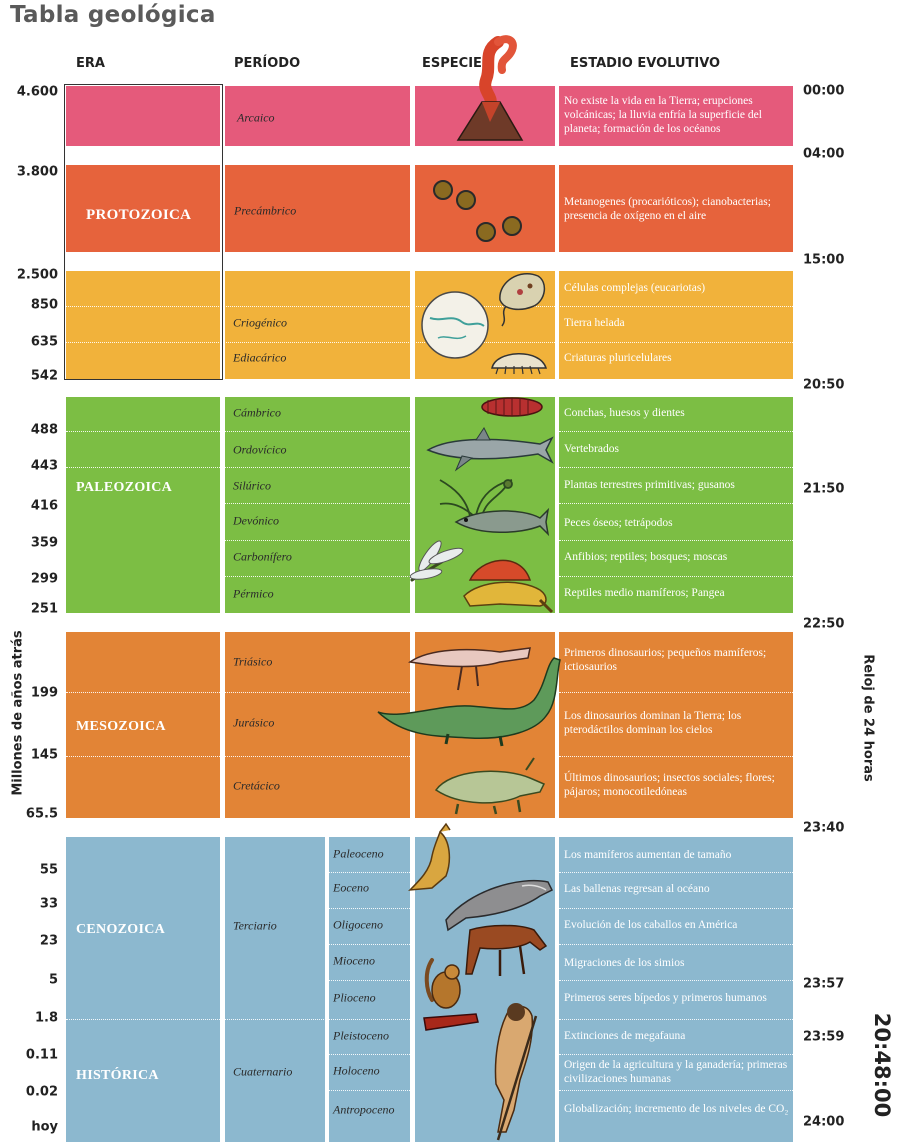 The image size is (900, 1142). Describe the element at coordinates (143, 505) in the screenshot. I see `paleozoica-era-cell` at that location.